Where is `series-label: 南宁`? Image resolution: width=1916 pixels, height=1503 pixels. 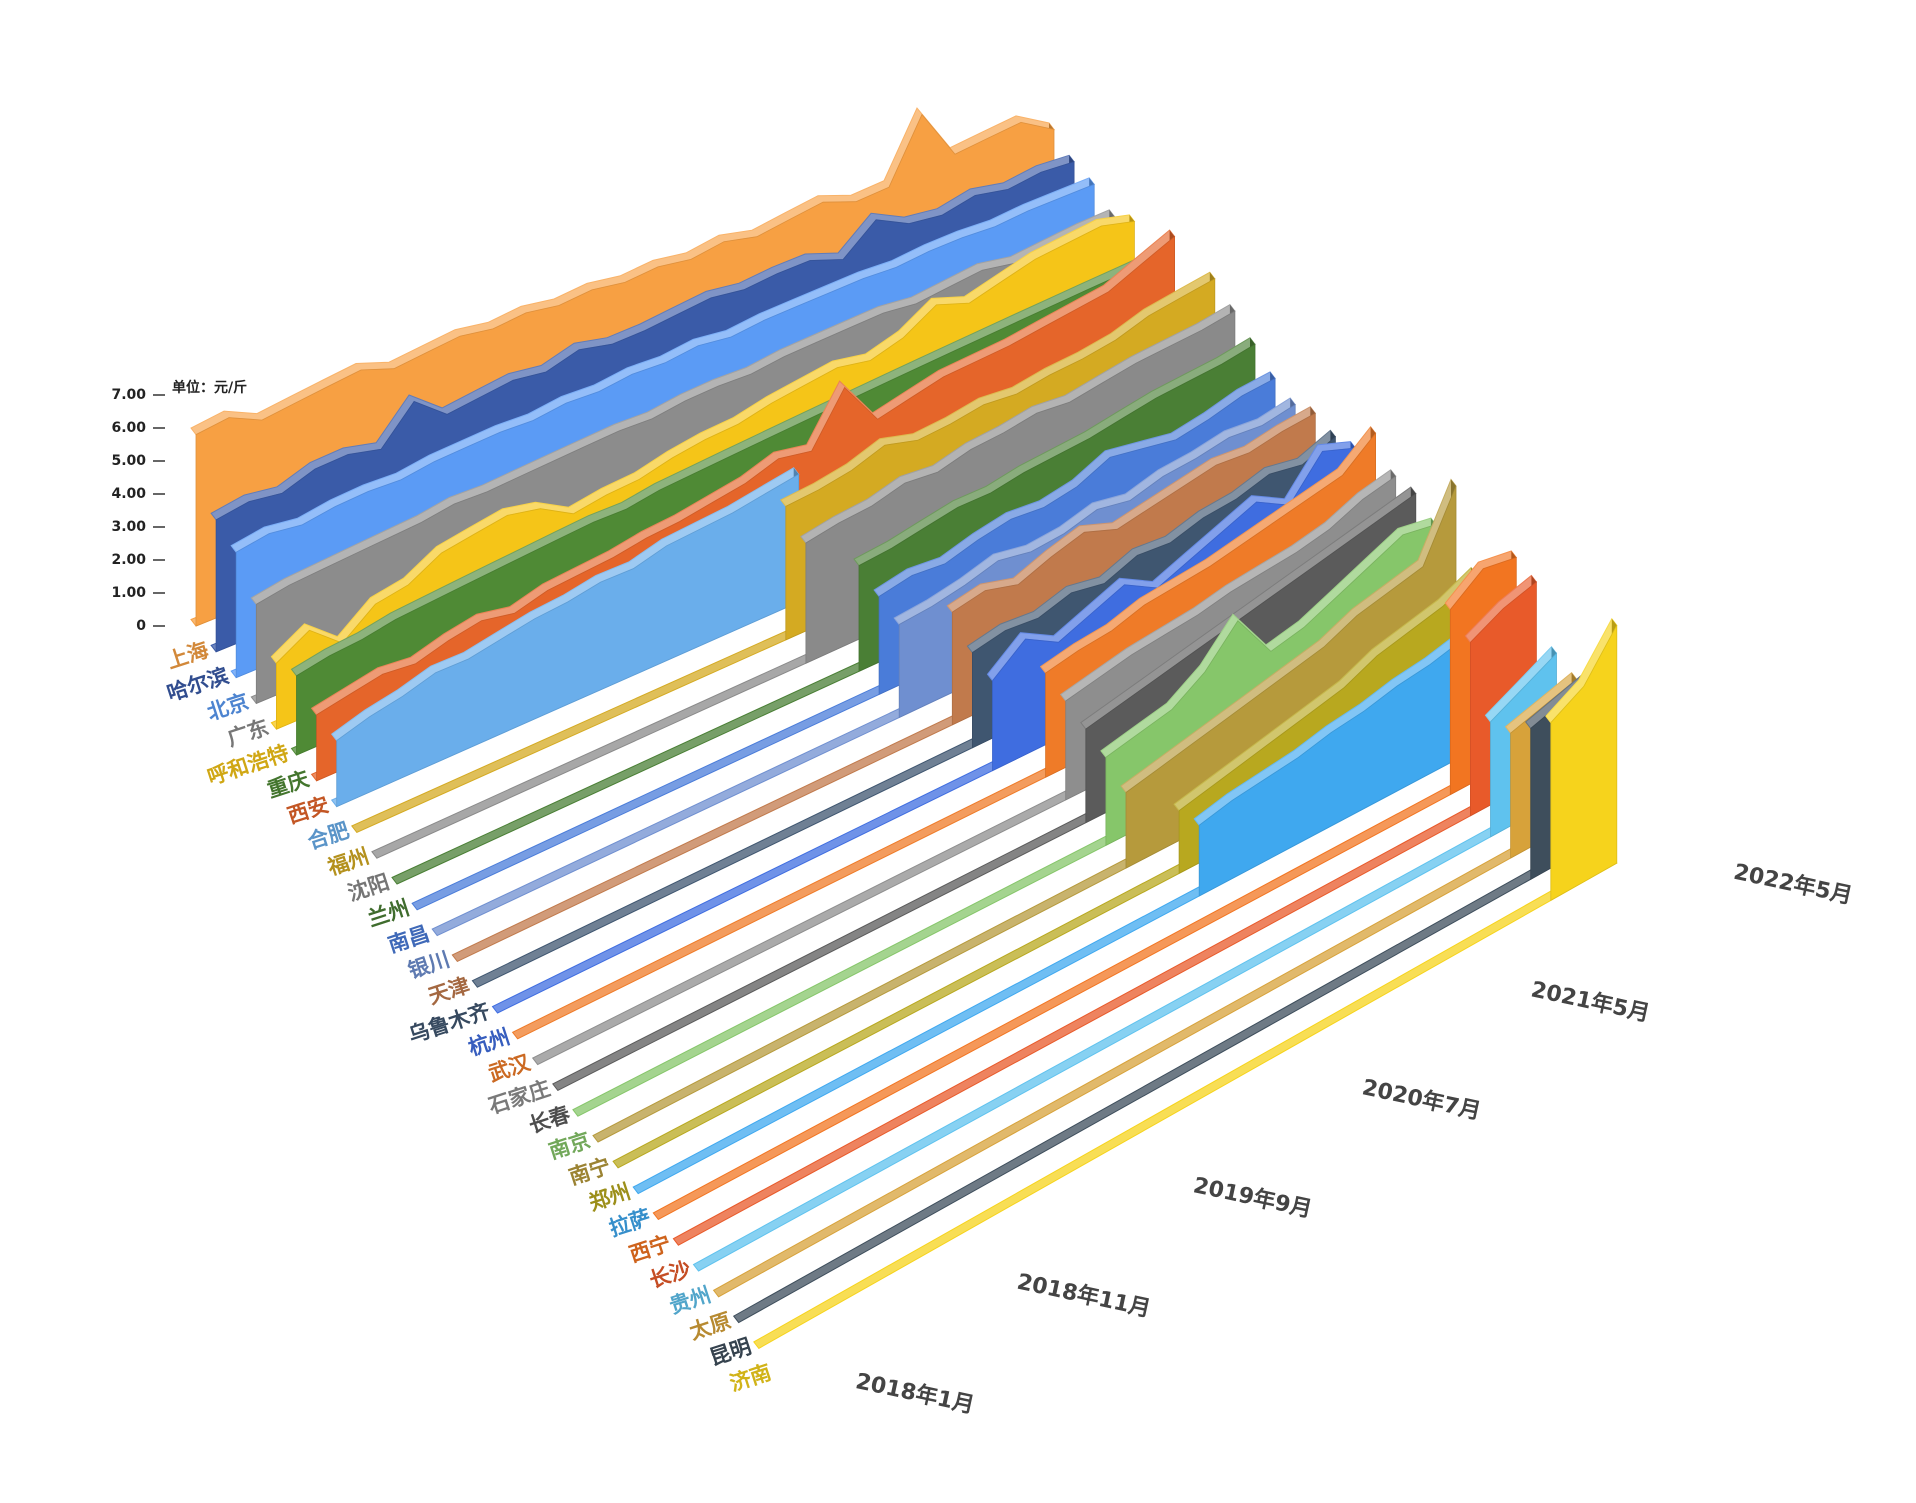
series-label: 南宁 is located at coordinates (589, 1172).